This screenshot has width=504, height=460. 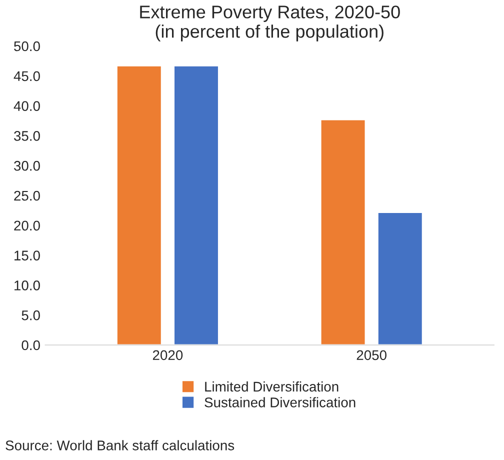 What do you see at coordinates (27, 136) in the screenshot?
I see `y-tick-label: 35.0` at bounding box center [27, 136].